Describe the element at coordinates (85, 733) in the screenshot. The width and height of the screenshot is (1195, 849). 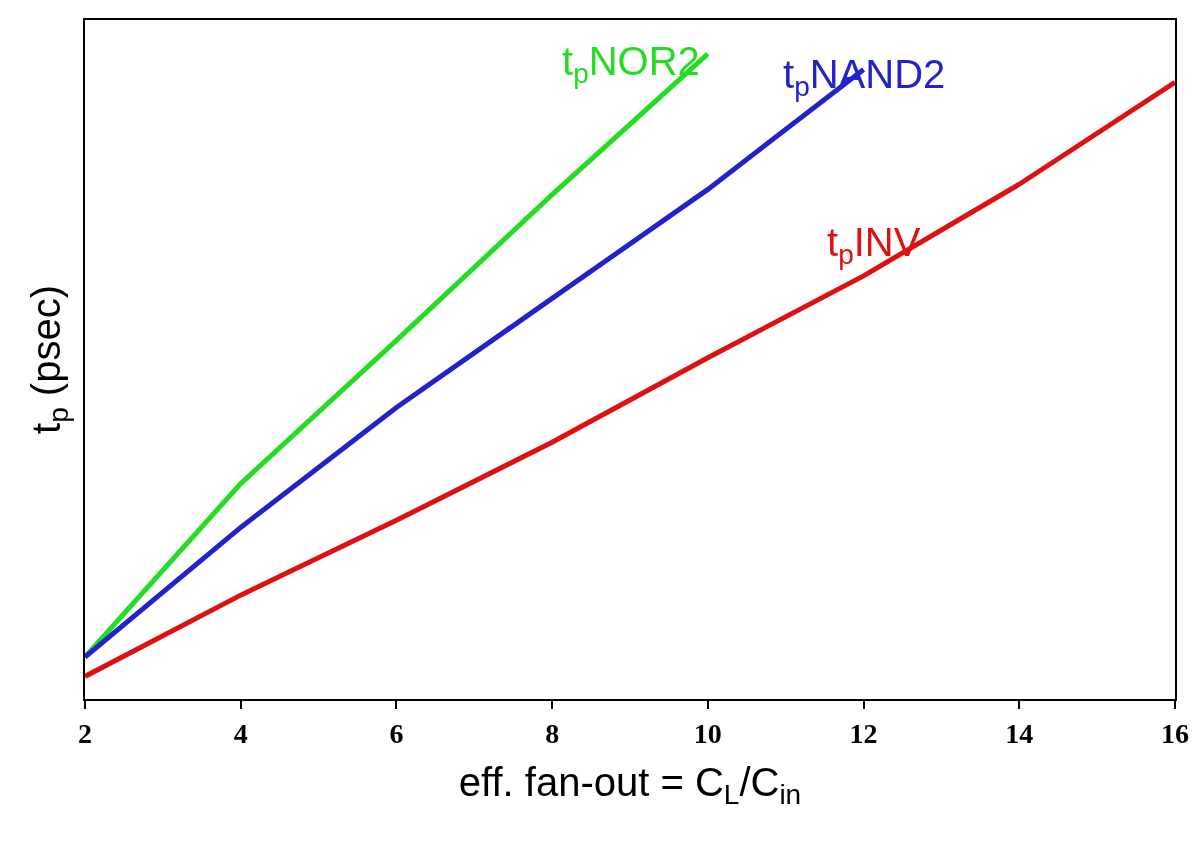
I see `x-tick-label: 2` at that location.